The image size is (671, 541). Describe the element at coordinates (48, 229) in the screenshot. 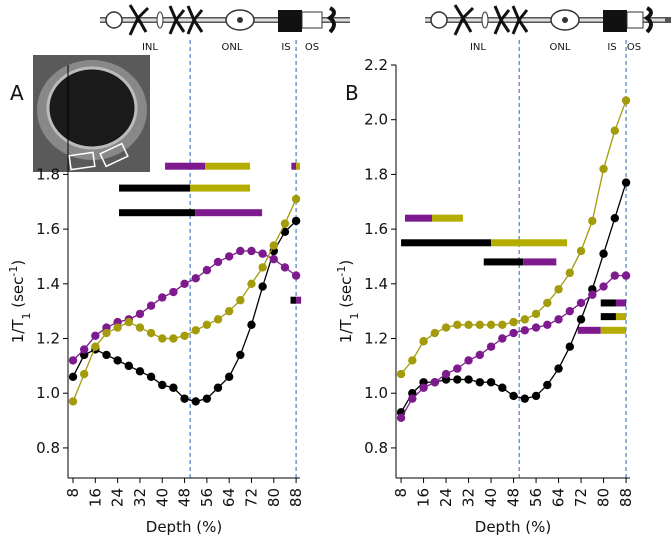

I see `y-tick-label: 1.6` at that location.